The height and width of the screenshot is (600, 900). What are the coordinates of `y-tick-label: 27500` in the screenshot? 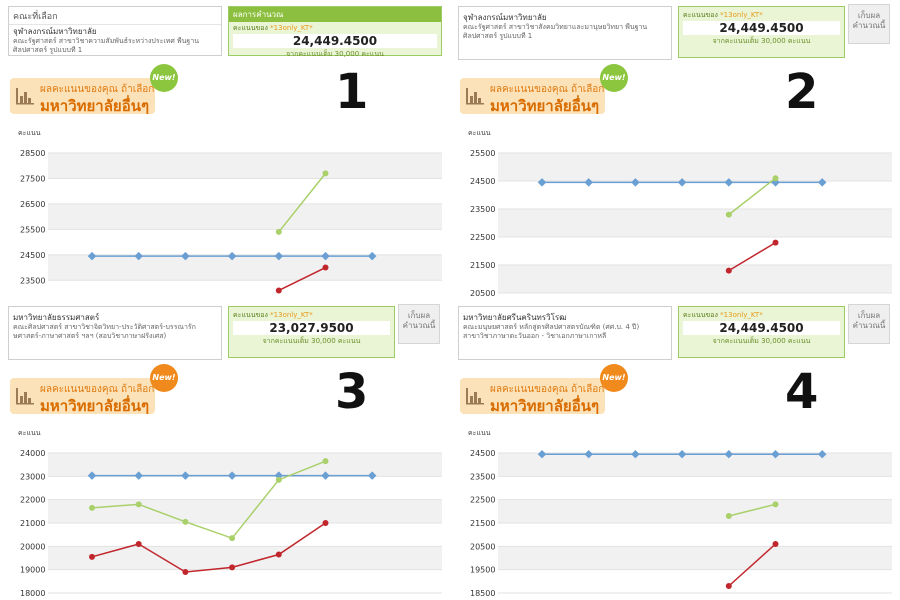 It's located at (32, 178).